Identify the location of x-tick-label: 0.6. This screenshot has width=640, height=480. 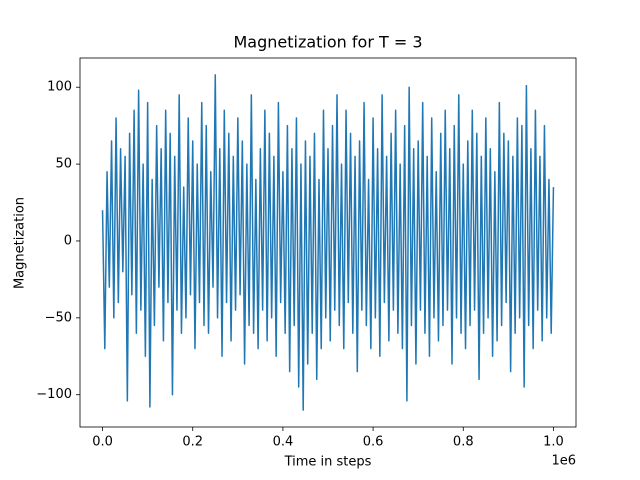
(373, 442).